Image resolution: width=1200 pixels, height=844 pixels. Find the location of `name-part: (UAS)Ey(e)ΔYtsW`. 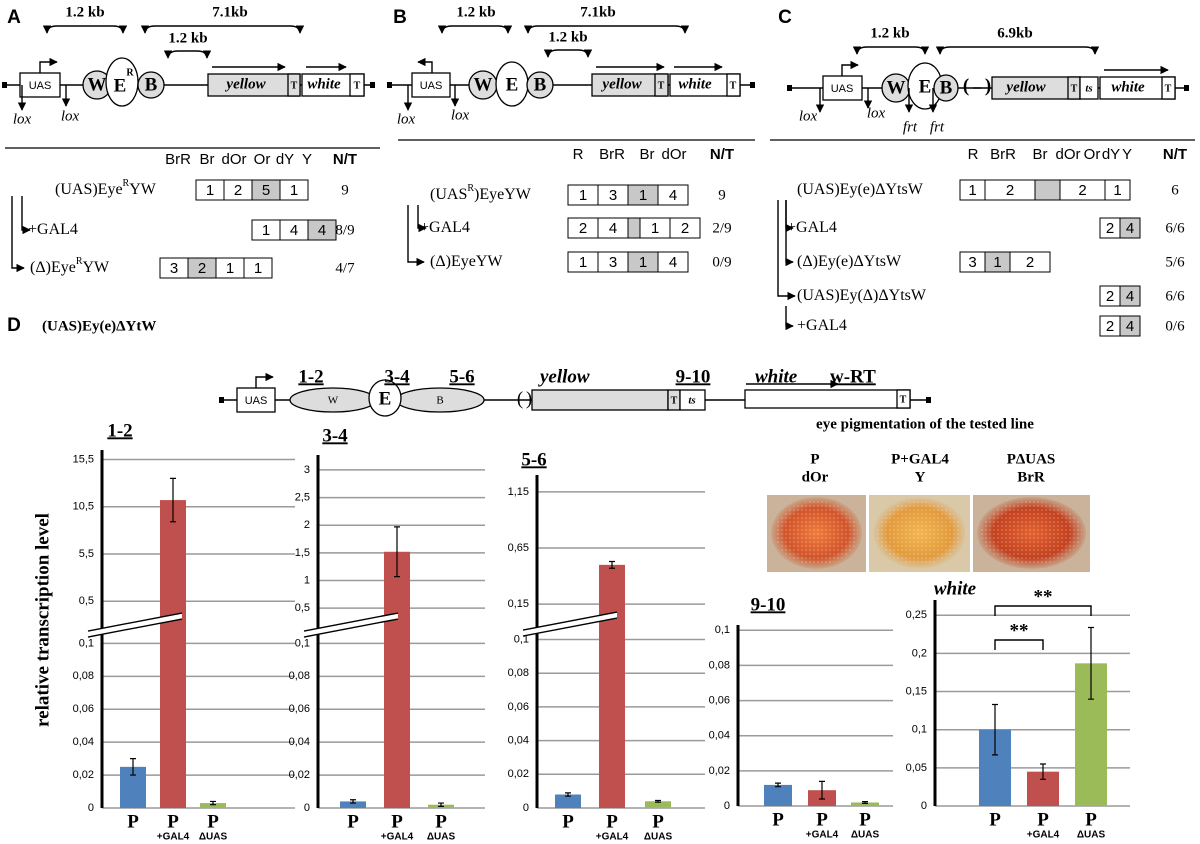

name-part: (UAS)Ey(e)ΔYtsW is located at coordinates (860, 189).